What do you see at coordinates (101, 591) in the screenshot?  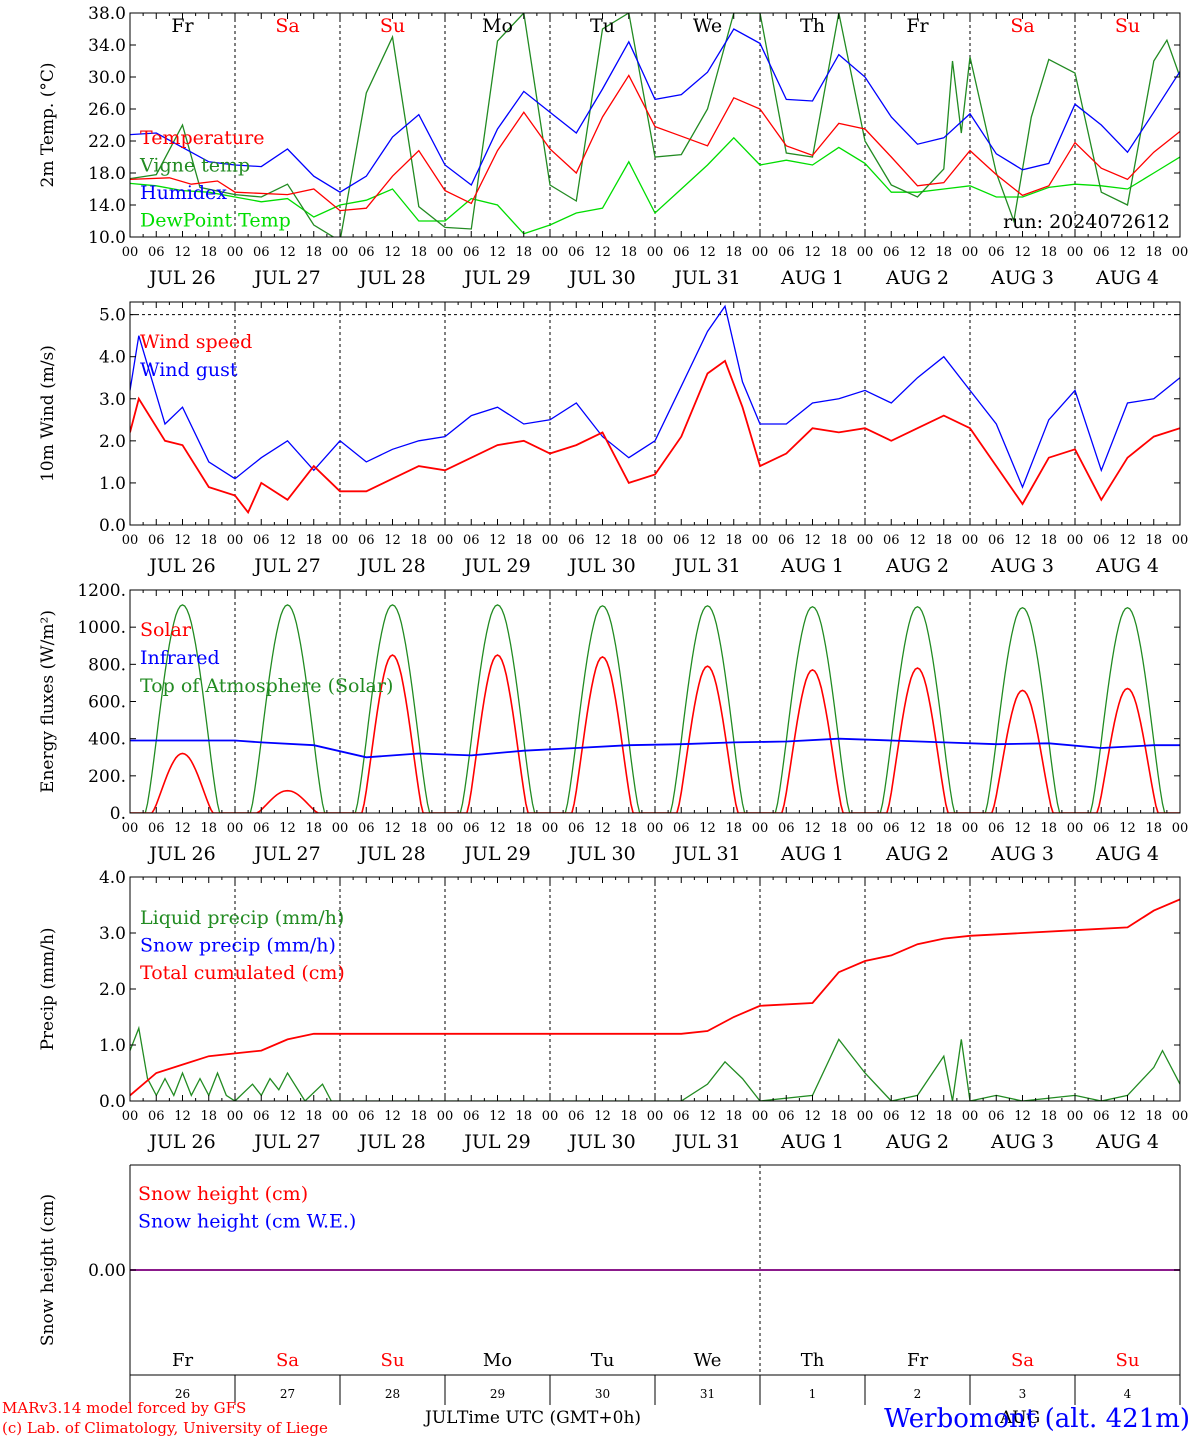 I see `y-tick-label: 1200.` at bounding box center [101, 591].